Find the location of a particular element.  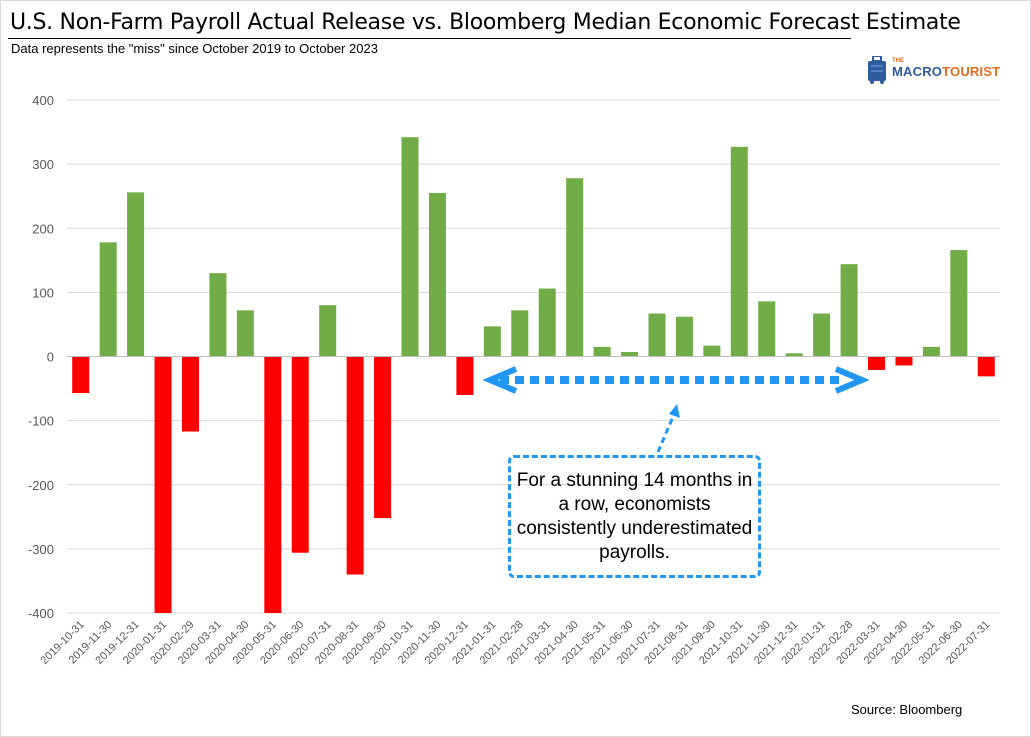

y-tick-label: -300 is located at coordinates (41, 549).